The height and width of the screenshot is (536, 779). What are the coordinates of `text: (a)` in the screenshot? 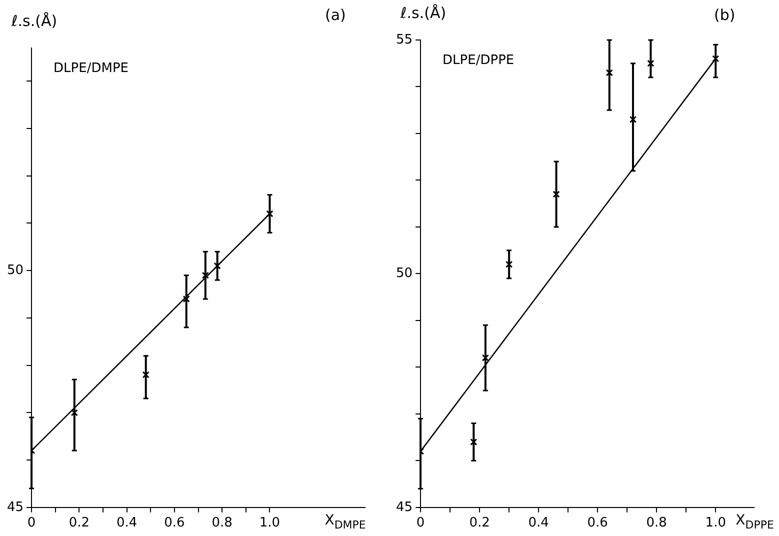 It's located at (335, 15).